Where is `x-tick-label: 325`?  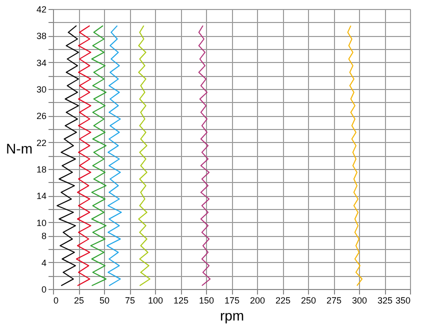
x-tick-label: 325 is located at coordinates (385, 301).